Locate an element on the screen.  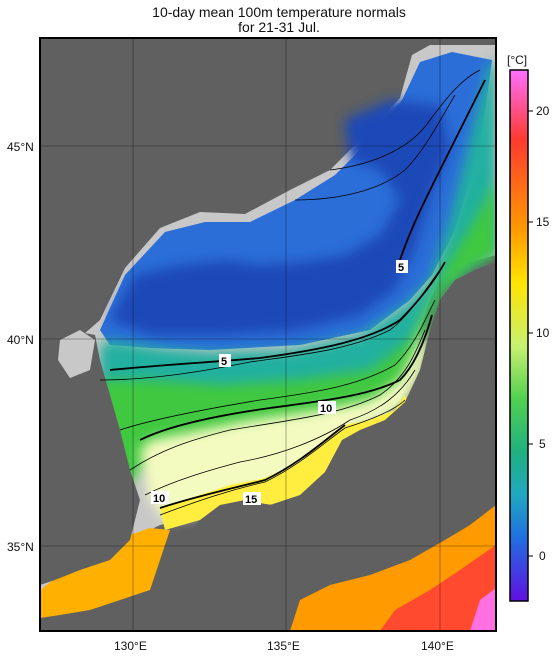
contour-label-10b: 10 is located at coordinates (159, 499).